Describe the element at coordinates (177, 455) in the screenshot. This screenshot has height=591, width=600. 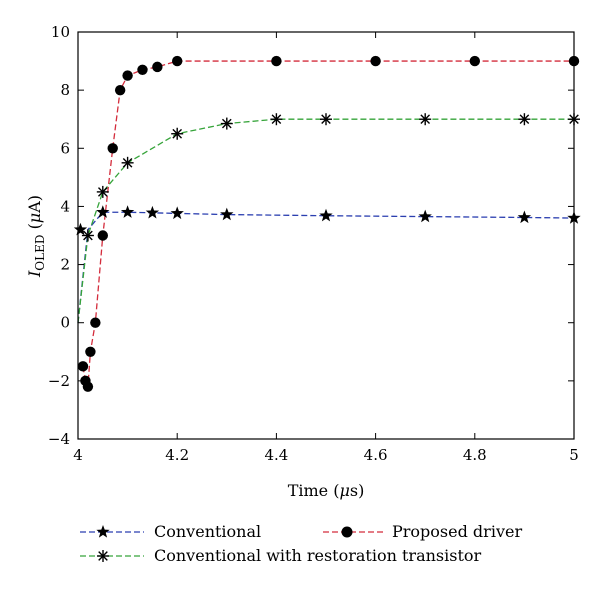
I see `x-tick-label: 4.2` at that location.